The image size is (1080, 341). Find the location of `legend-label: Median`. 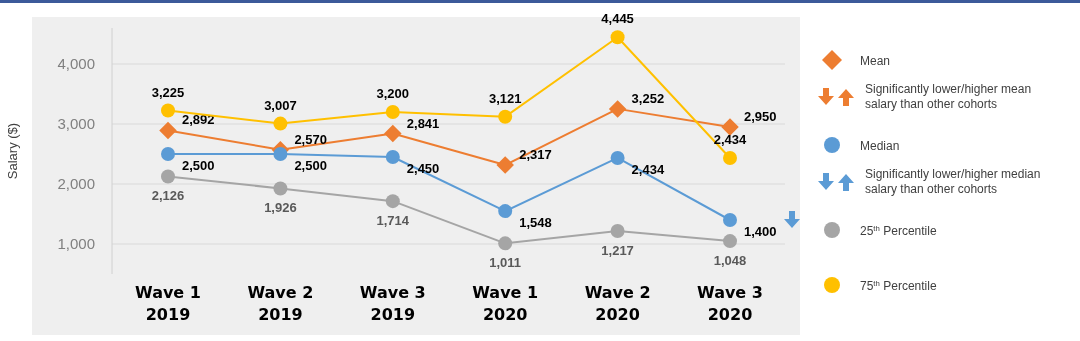

legend-label: Median is located at coordinates (880, 146).